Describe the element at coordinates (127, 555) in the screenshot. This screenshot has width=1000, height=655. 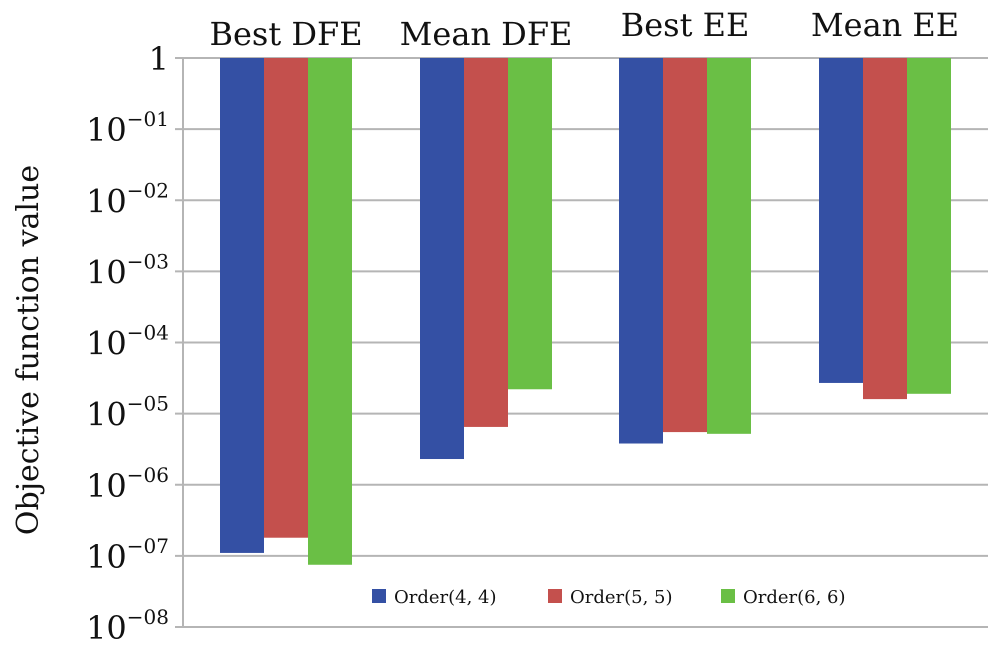
I see `y-tick-label: 10−07` at that location.